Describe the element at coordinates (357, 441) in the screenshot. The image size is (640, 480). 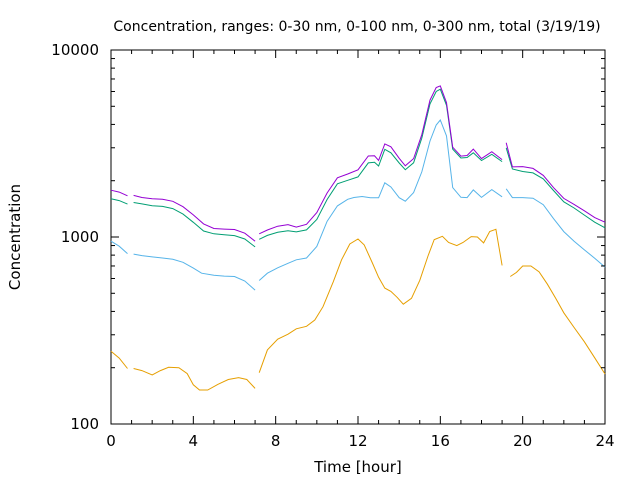
I see `x-tick-label: 12` at that location.